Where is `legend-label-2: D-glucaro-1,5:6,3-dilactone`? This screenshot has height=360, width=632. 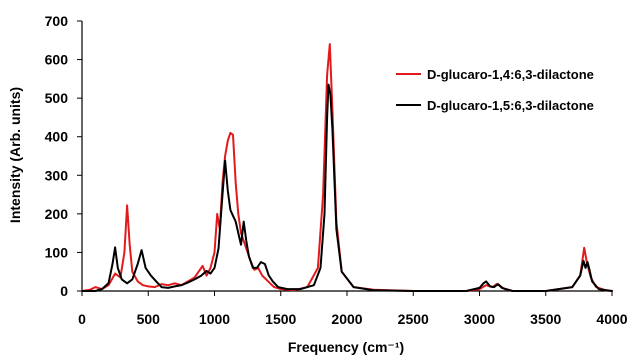 legend-label-2: D-glucaro-1,5:6,3-dilactone is located at coordinates (510, 105).